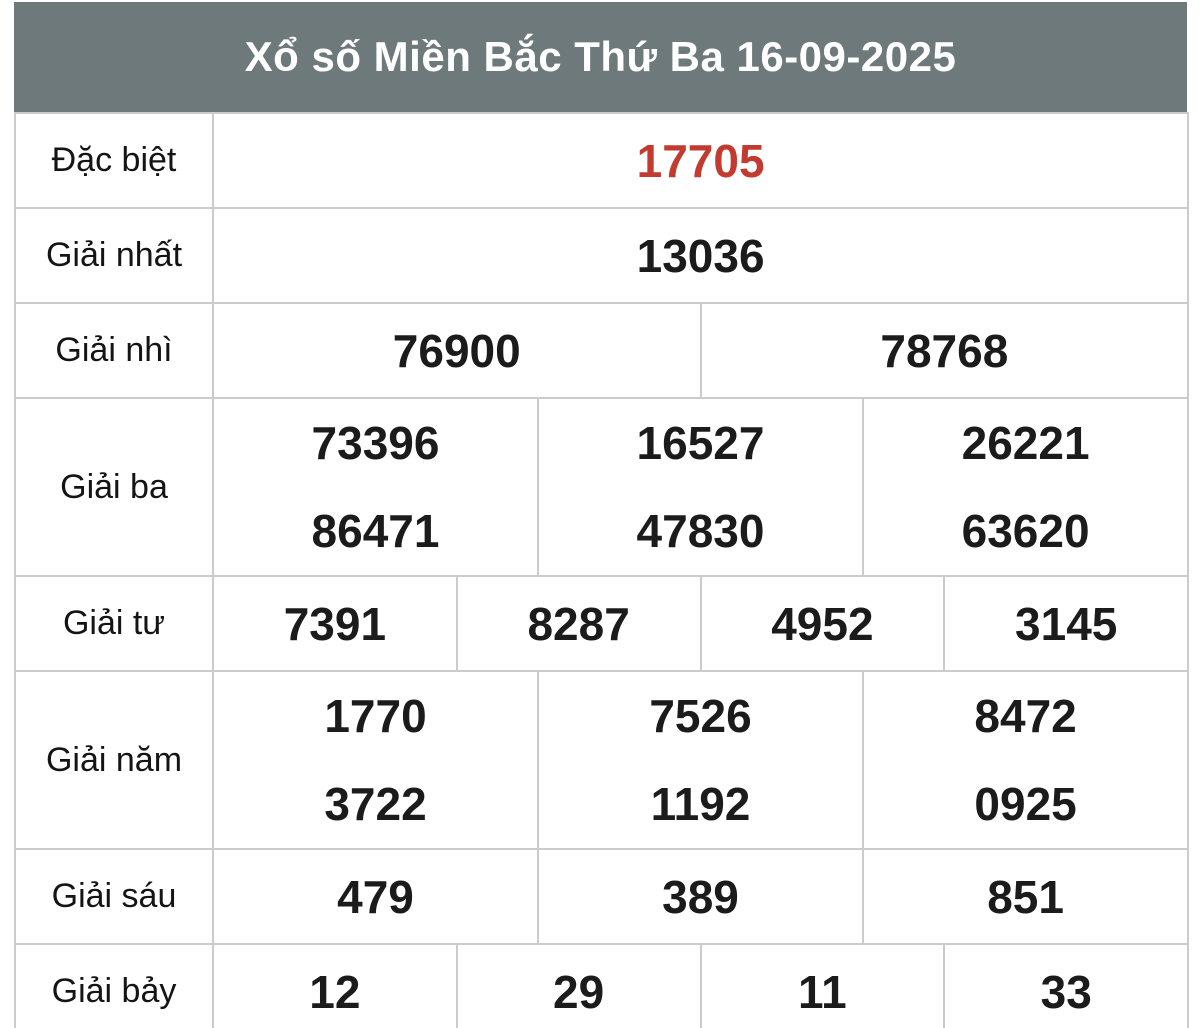 The image size is (1200, 1028). I want to click on prize-number-cell: 33, so click(1066, 985).